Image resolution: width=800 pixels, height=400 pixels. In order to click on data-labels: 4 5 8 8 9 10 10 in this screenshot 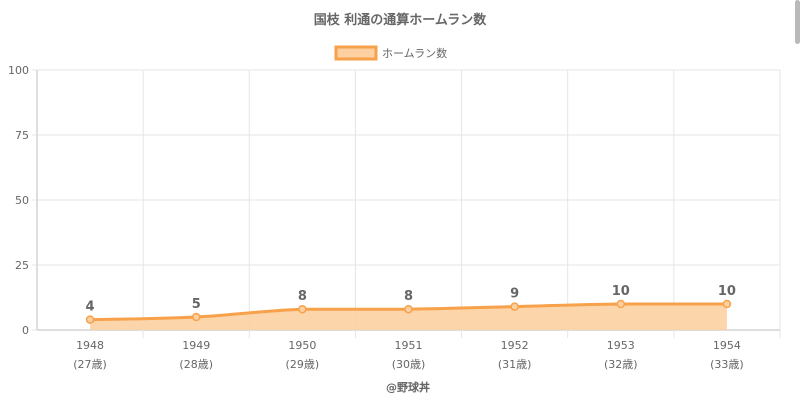, I will do `click(411, 299)`.